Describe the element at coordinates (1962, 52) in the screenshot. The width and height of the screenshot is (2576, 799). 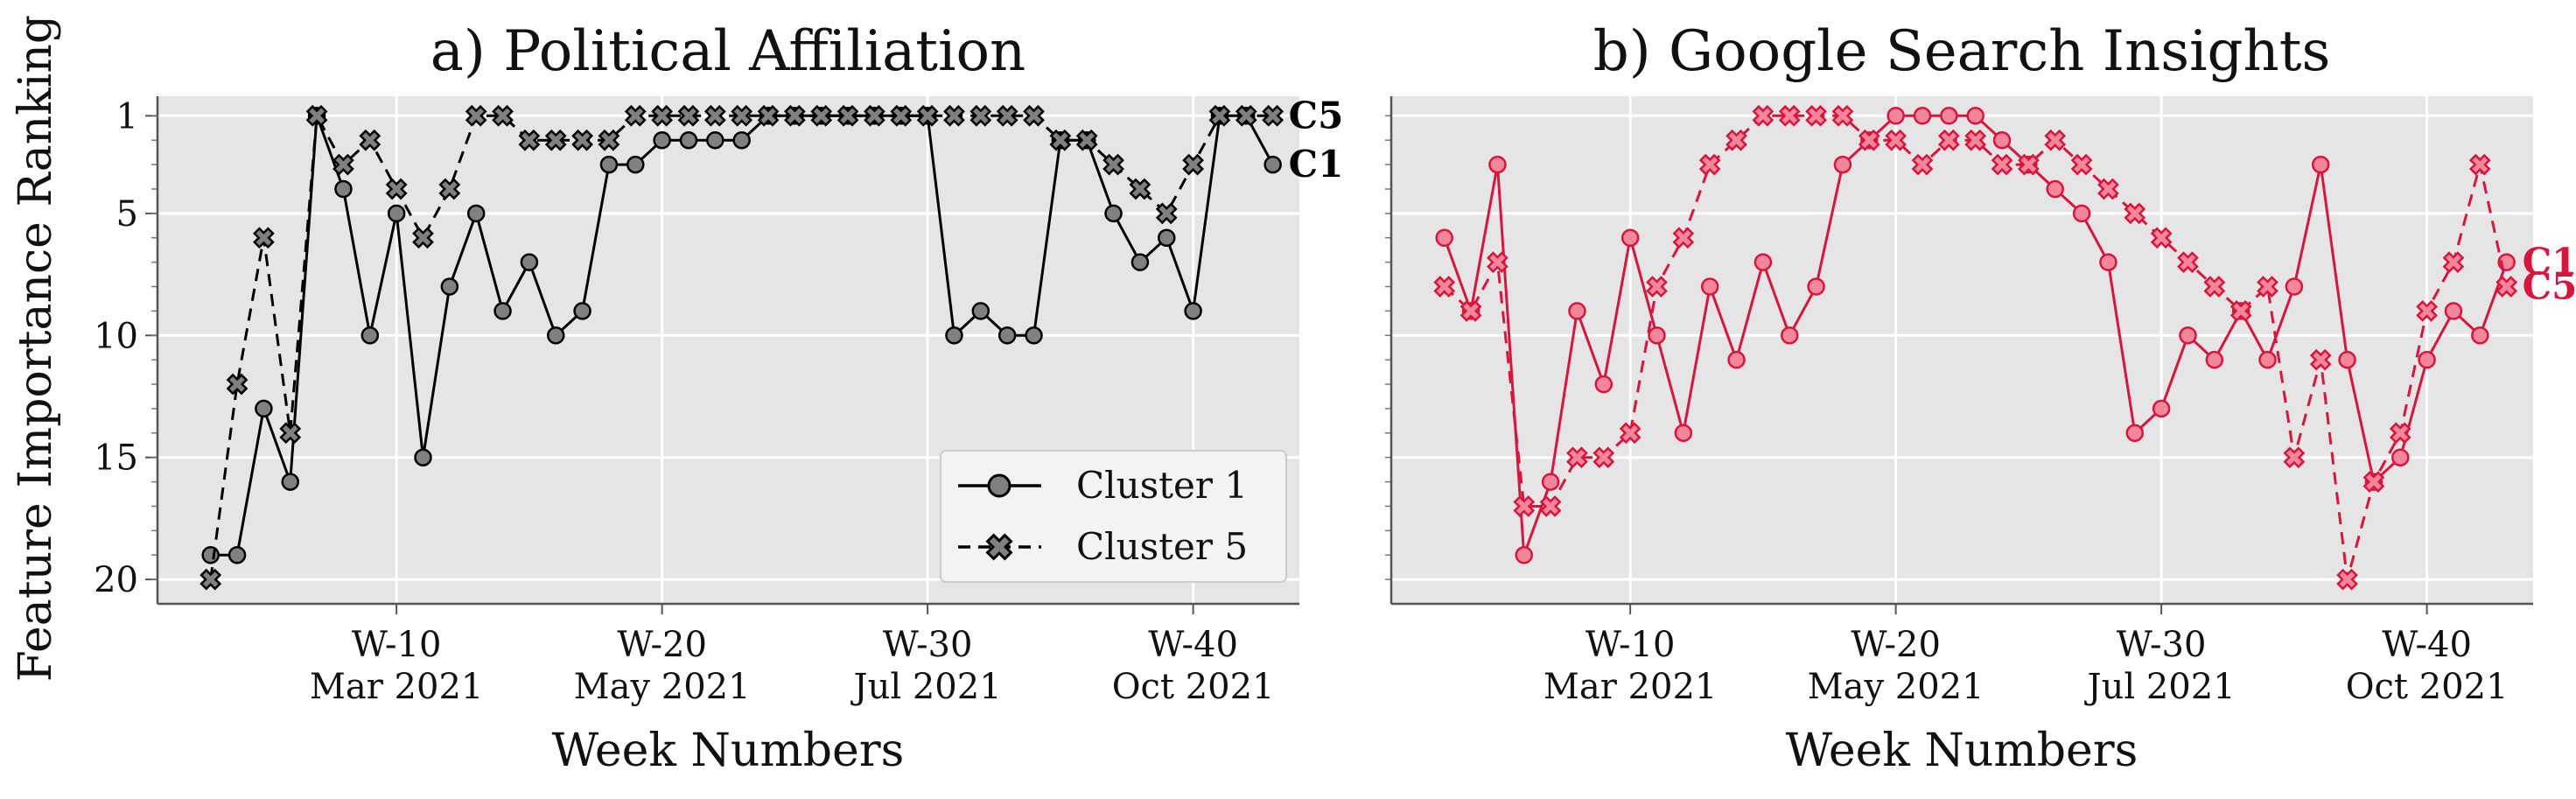
I see `panel-b-title: b) Google Search Insights` at that location.